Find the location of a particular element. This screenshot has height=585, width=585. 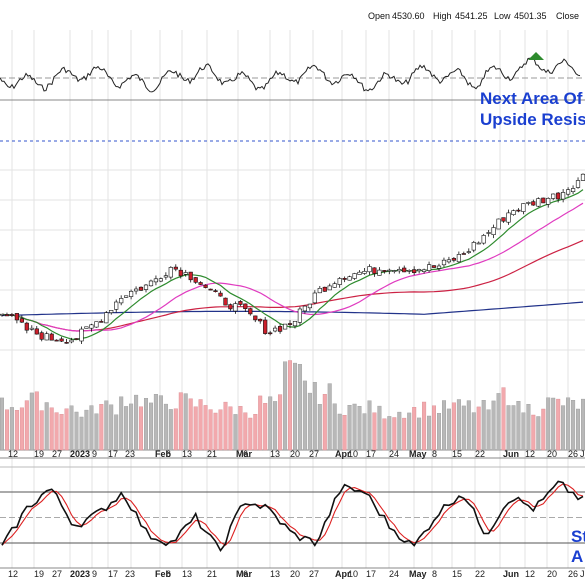

stoch-k-line is located at coordinates (292, 516).